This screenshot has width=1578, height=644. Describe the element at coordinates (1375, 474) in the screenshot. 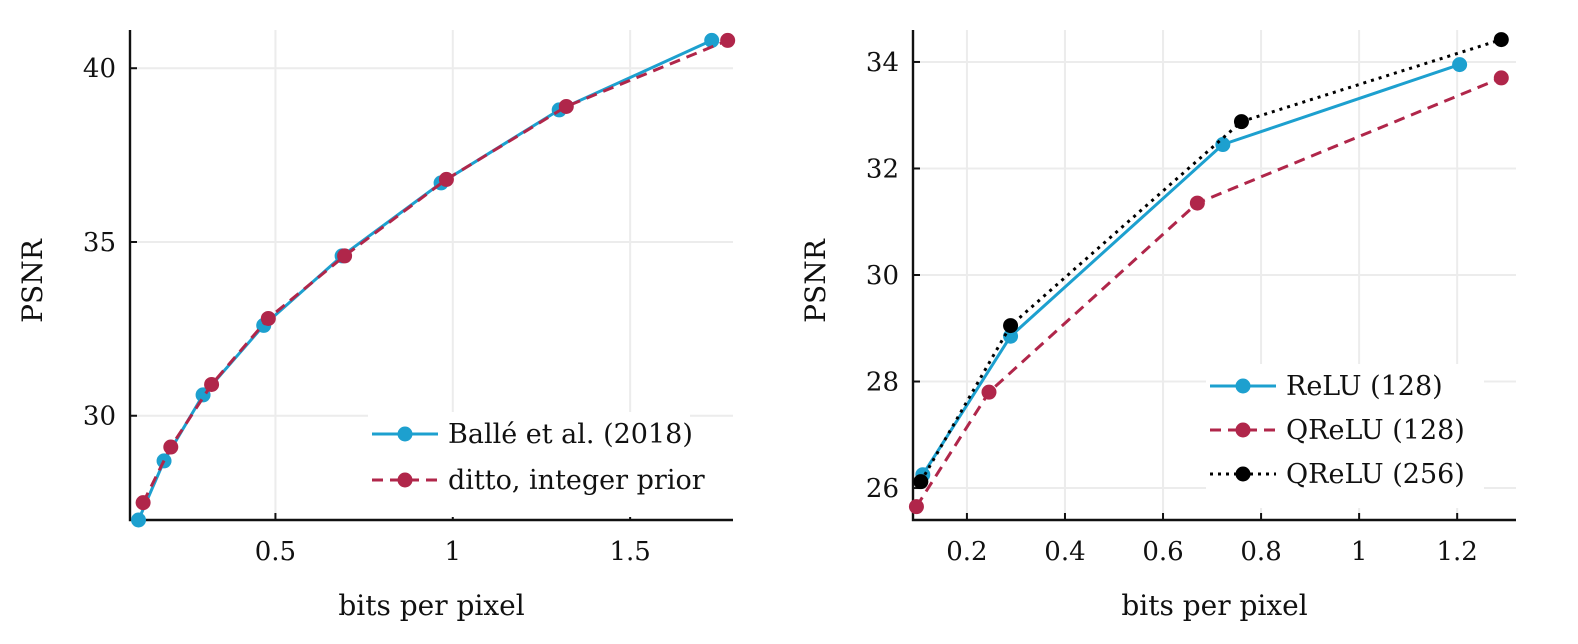

I see `legend-label: QReLU (256)` at that location.